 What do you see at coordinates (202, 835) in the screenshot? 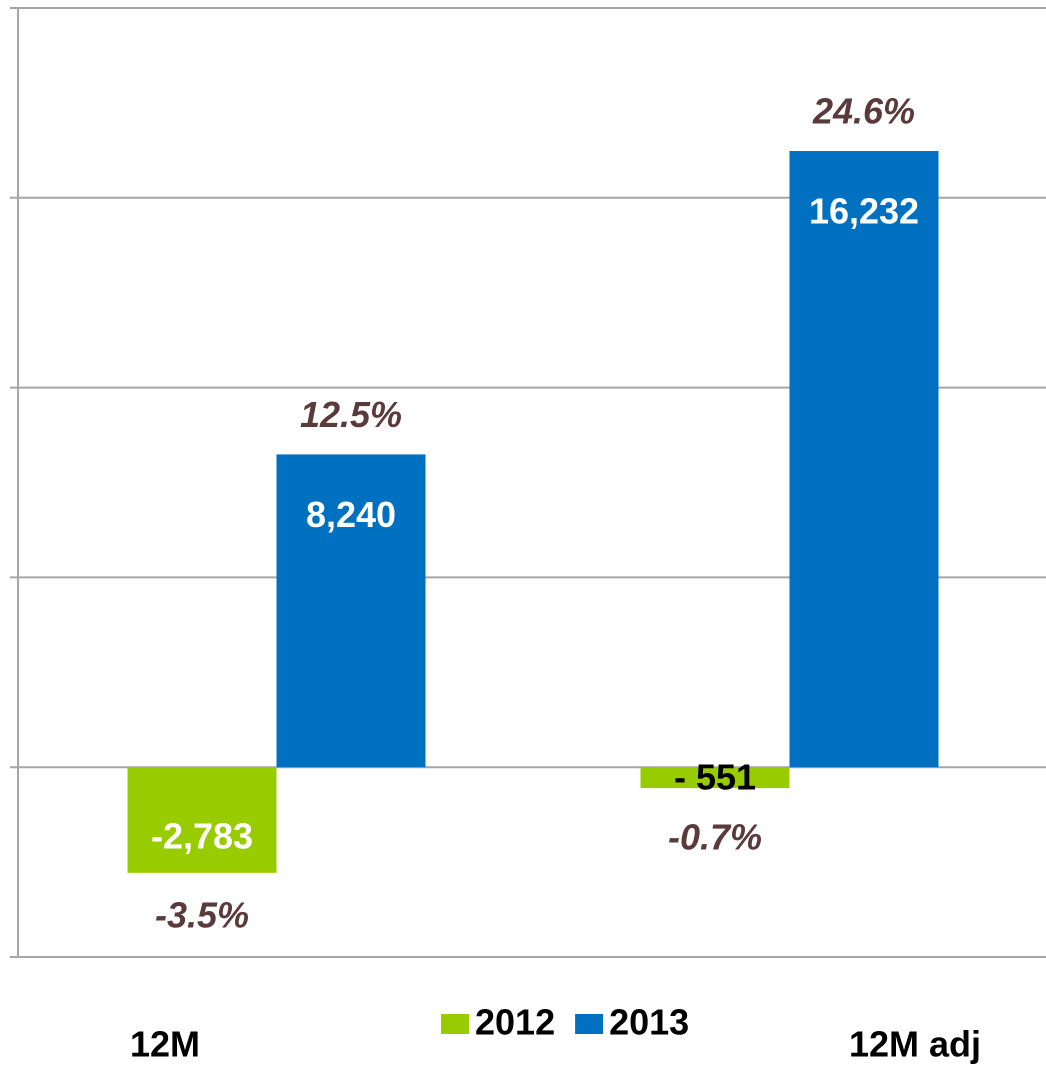
I see `value-label: -2,783` at bounding box center [202, 835].